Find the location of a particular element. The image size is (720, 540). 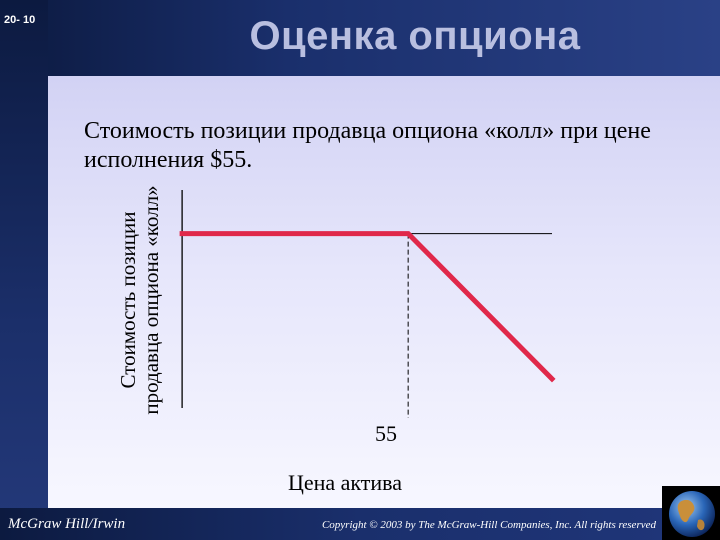

globe-icon is located at coordinates (691, 513).